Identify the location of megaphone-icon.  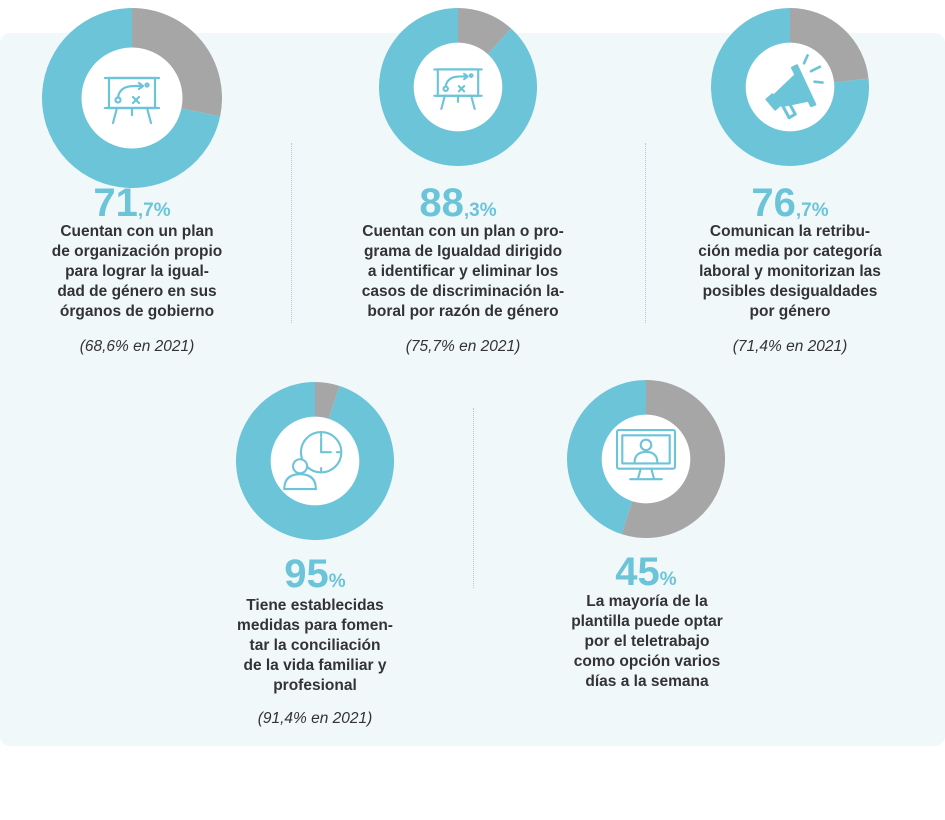
(794, 87).